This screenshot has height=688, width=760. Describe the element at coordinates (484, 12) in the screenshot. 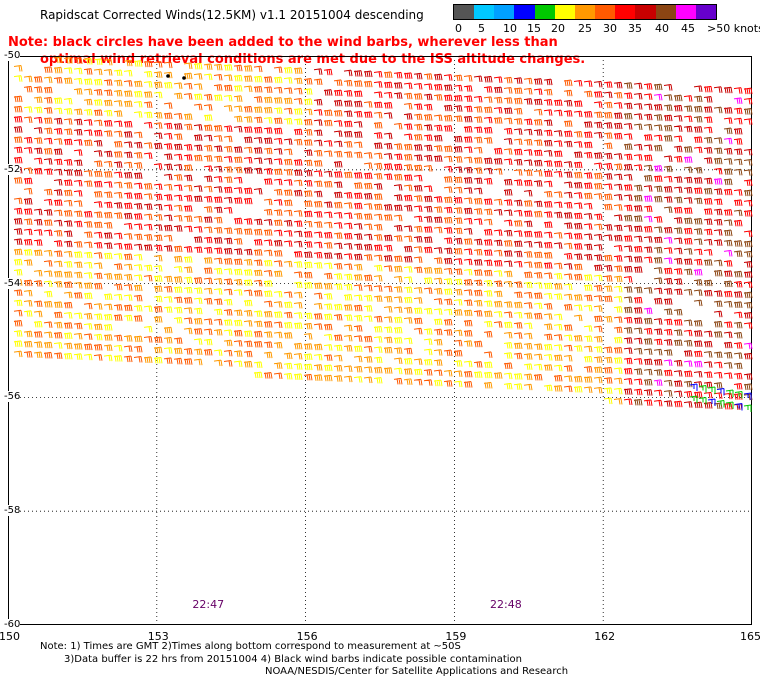

I see `colorbar-swatch` at that location.